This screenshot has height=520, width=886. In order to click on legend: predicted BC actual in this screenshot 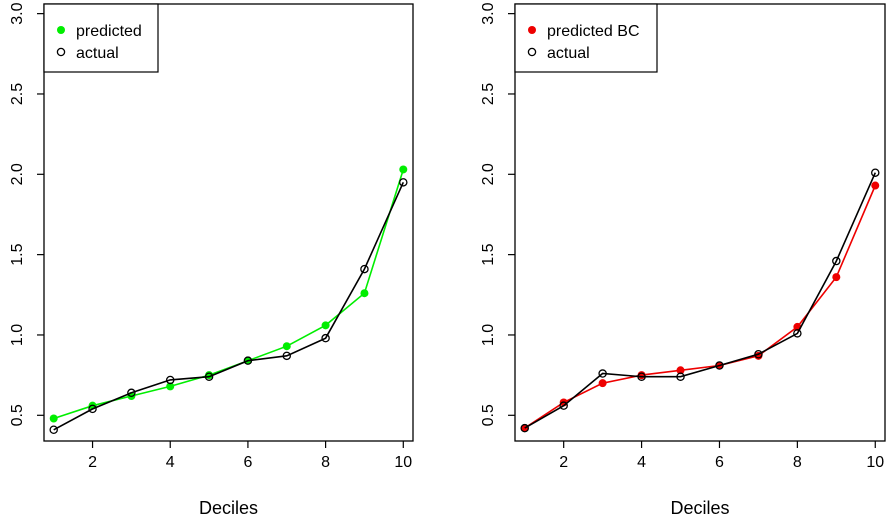, I will do `click(586, 38)`.